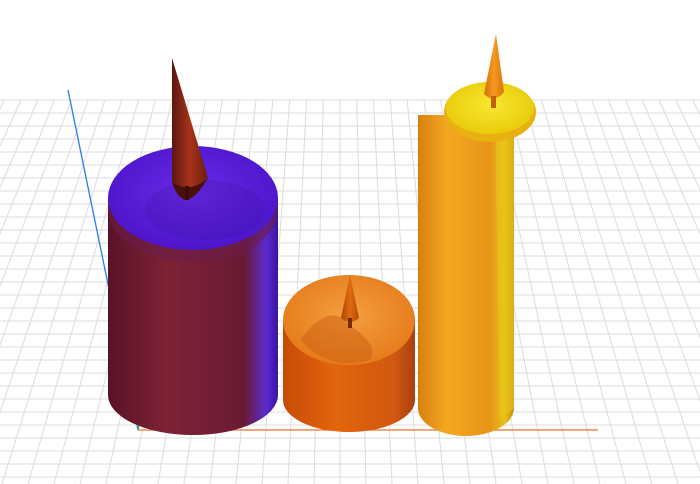 This screenshot has height=484, width=700. Describe the element at coordinates (190, 123) in the screenshot. I see `purple-candle-flame` at that location.